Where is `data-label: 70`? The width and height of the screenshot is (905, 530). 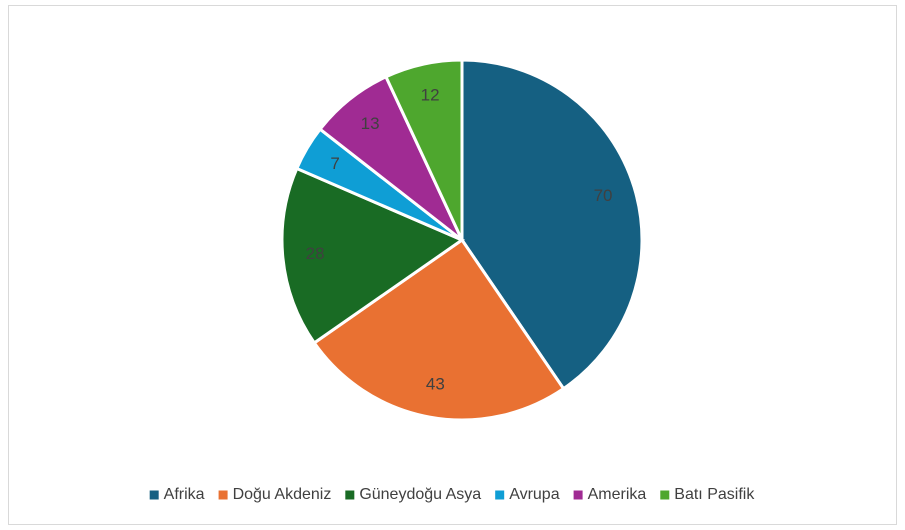
data-label: 70 is located at coordinates (603, 195).